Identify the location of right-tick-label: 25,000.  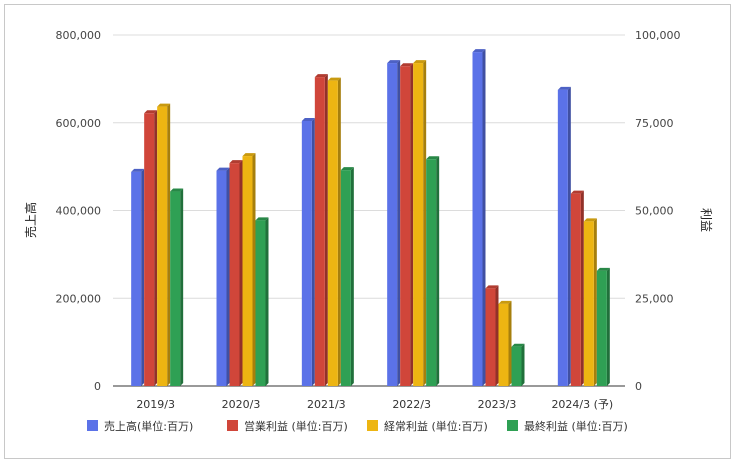
(654, 298).